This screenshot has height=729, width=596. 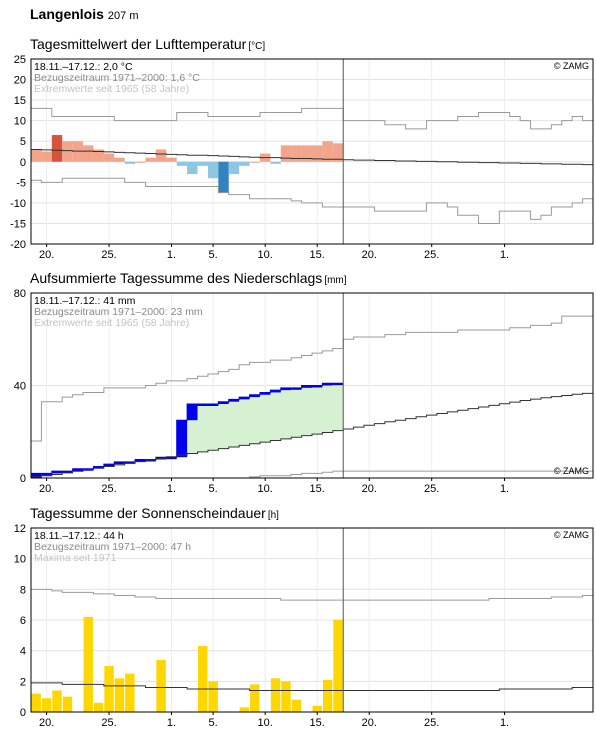 I want to click on x-tick-label: 10., so click(x=265, y=489).